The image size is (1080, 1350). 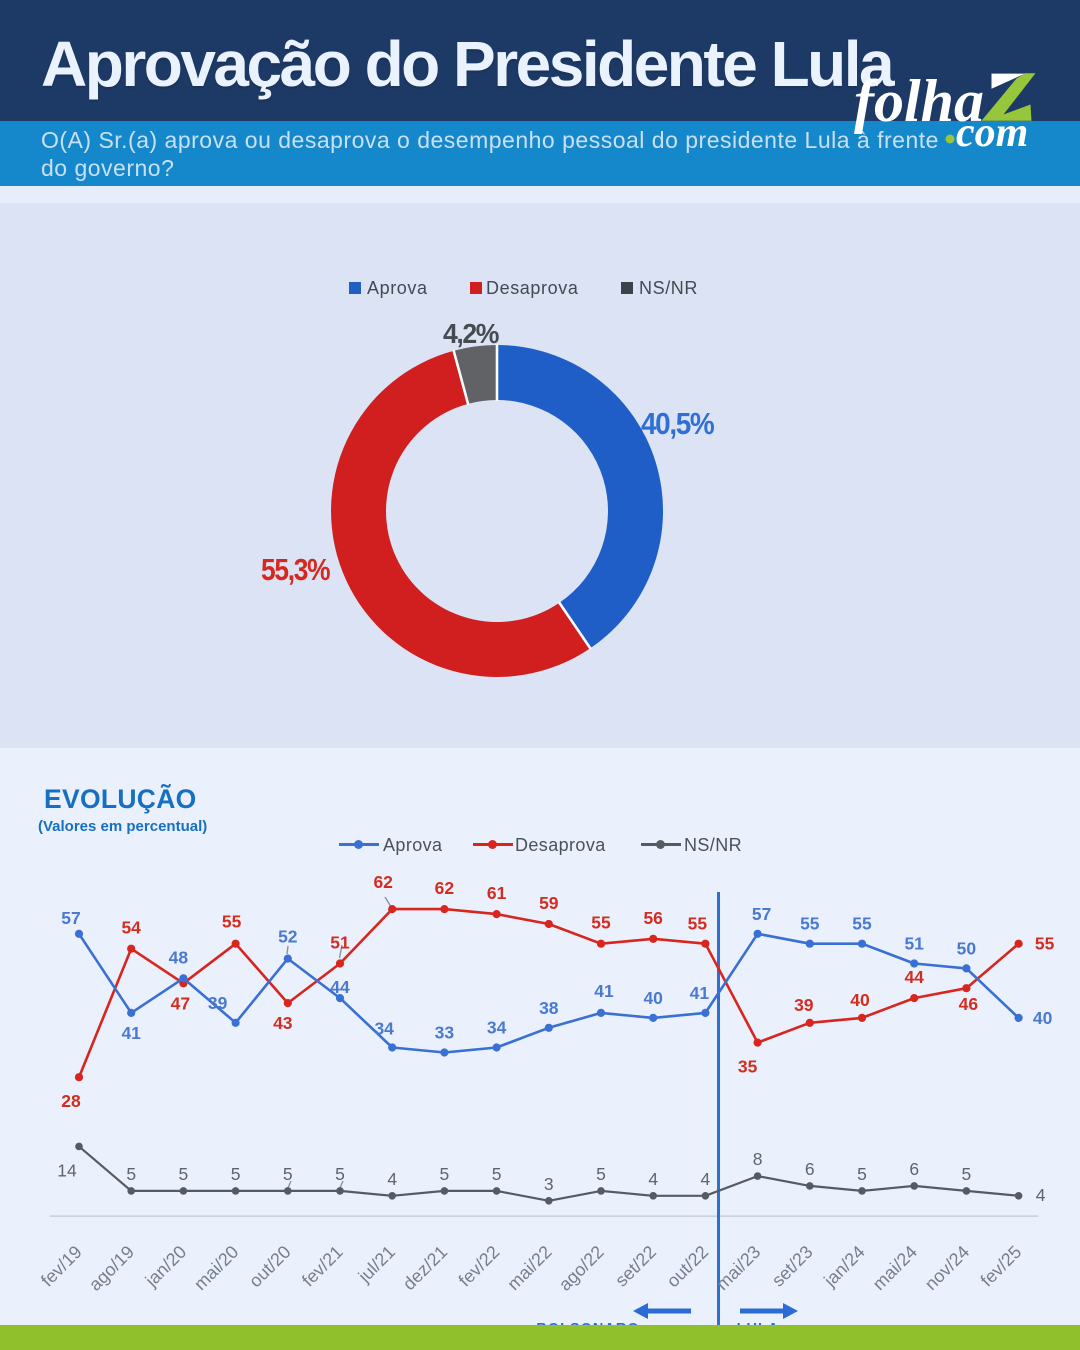 I want to click on svg-text: ago/19, so click(x=111, y=1268).